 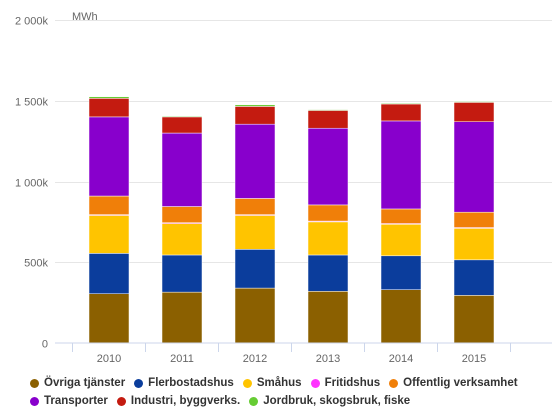 I want to click on bar-stack-2014, so click(x=401, y=223).